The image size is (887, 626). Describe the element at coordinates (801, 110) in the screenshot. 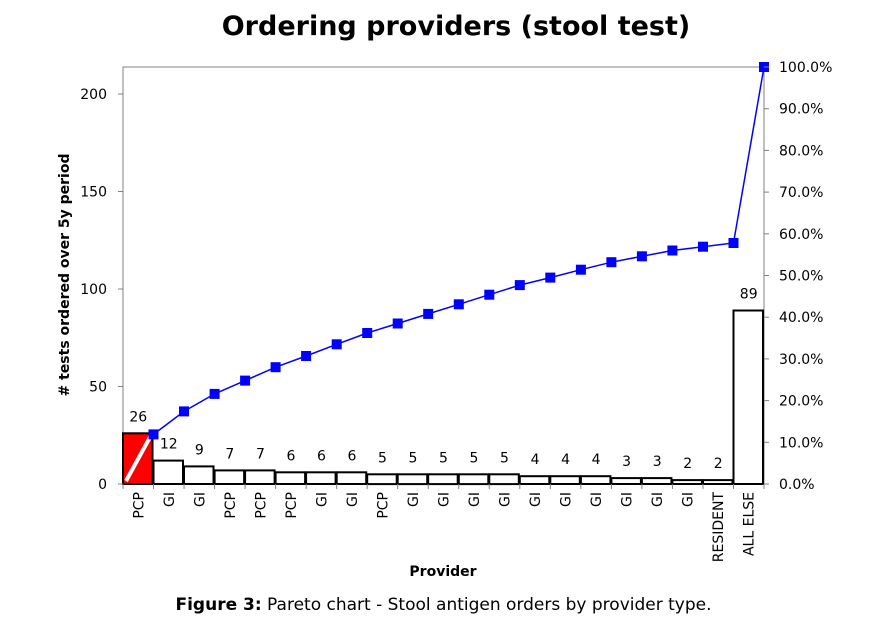

I see `y2-tick-label: 90.0%` at that location.